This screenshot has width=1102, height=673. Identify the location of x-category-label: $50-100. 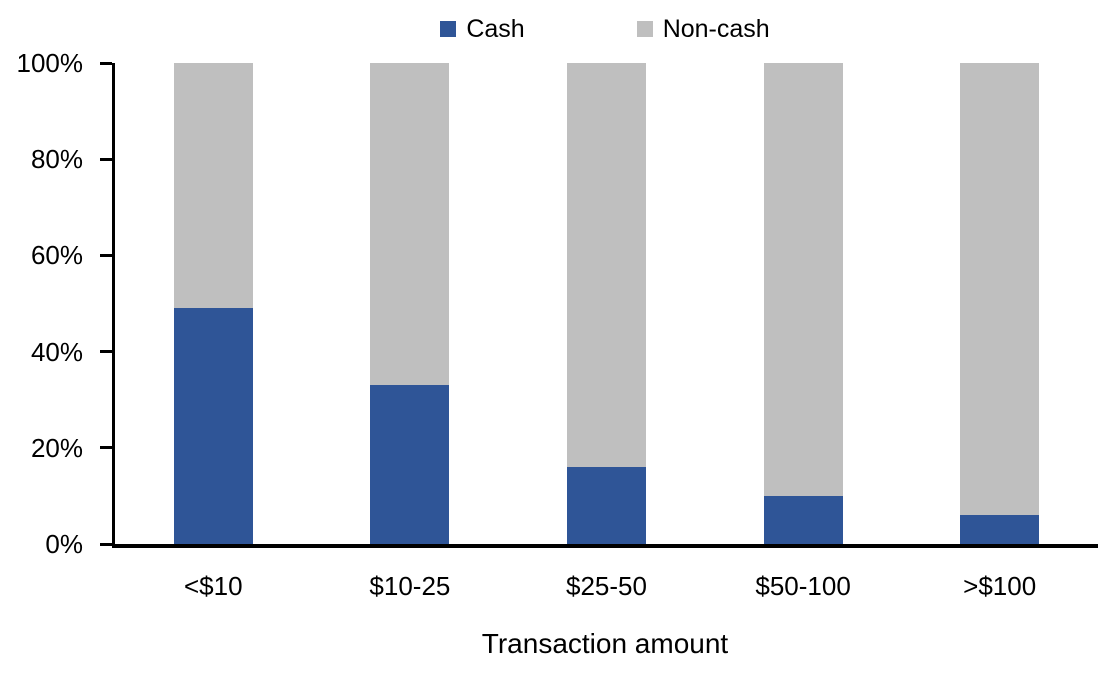
(803, 586).